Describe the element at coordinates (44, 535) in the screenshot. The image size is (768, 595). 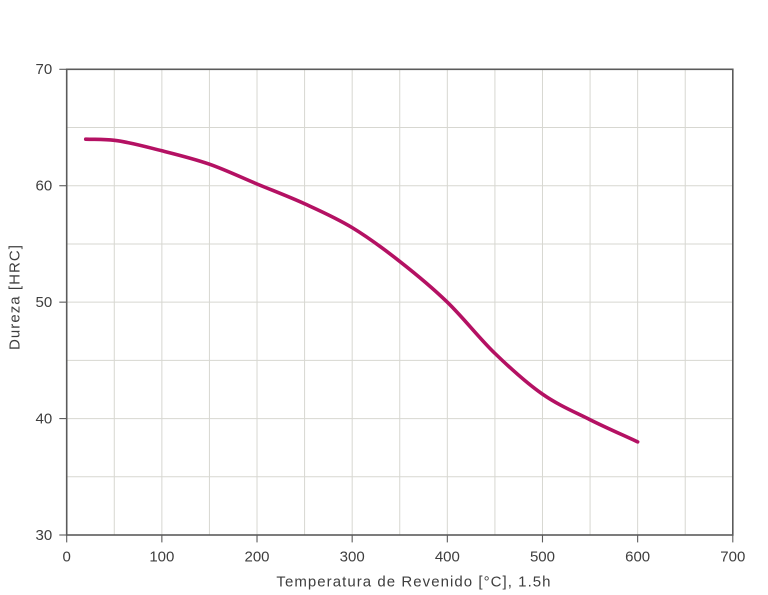
I see `y-tick-label: 30` at that location.